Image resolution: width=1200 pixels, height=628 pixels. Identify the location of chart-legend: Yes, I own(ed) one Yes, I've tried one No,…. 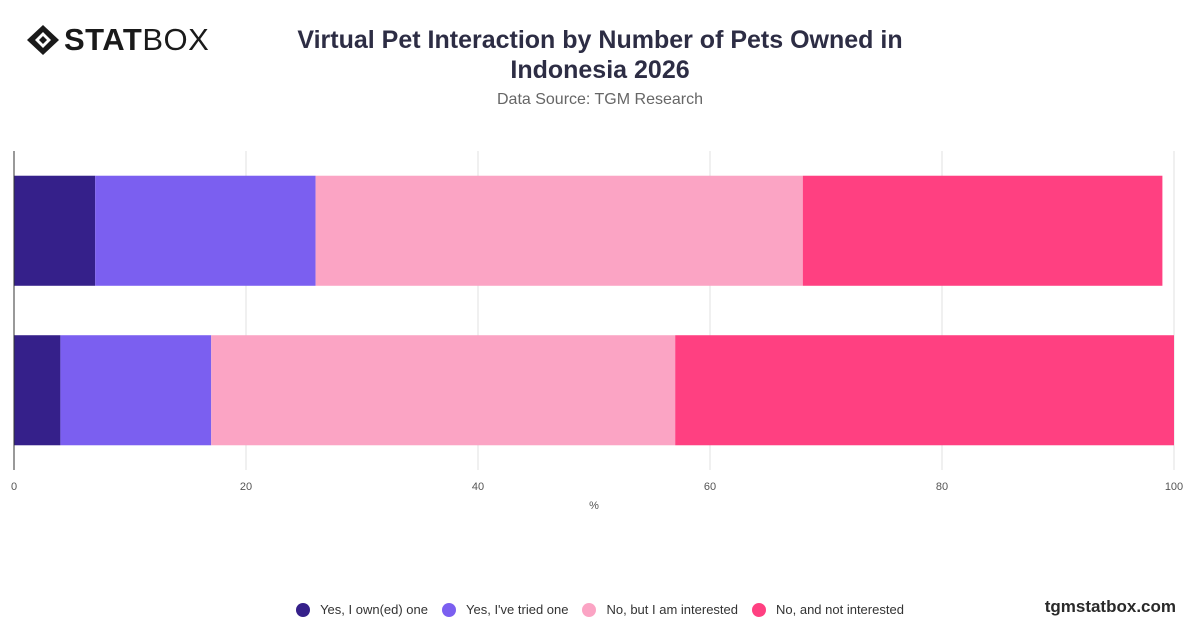
(600, 609).